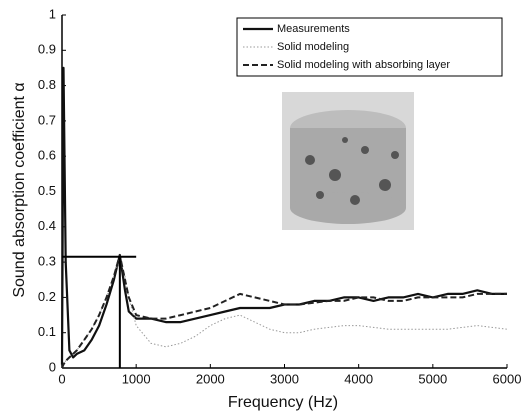 Image resolution: width=525 pixels, height=415 pixels. Describe the element at coordinates (19, 189) in the screenshot. I see `y-axis-label: Sound absorption coefficient α` at that location.